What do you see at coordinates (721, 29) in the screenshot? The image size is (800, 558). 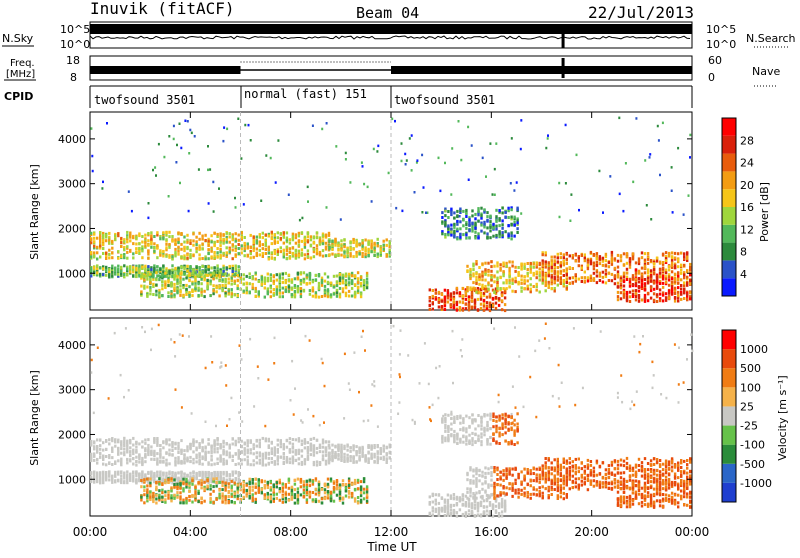 I see `nsearch-tick-top: 10^5` at bounding box center [721, 29].